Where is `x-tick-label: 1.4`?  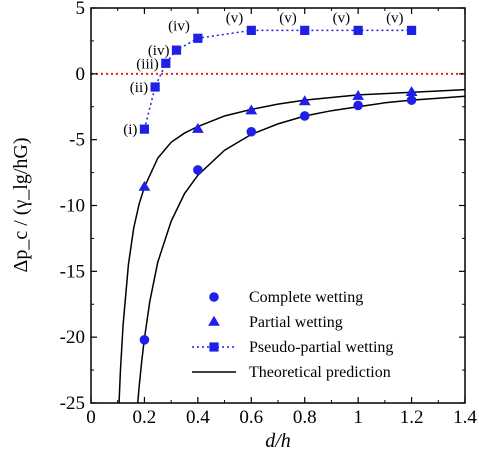 x-tick-label: 1.4 is located at coordinates (465, 417).